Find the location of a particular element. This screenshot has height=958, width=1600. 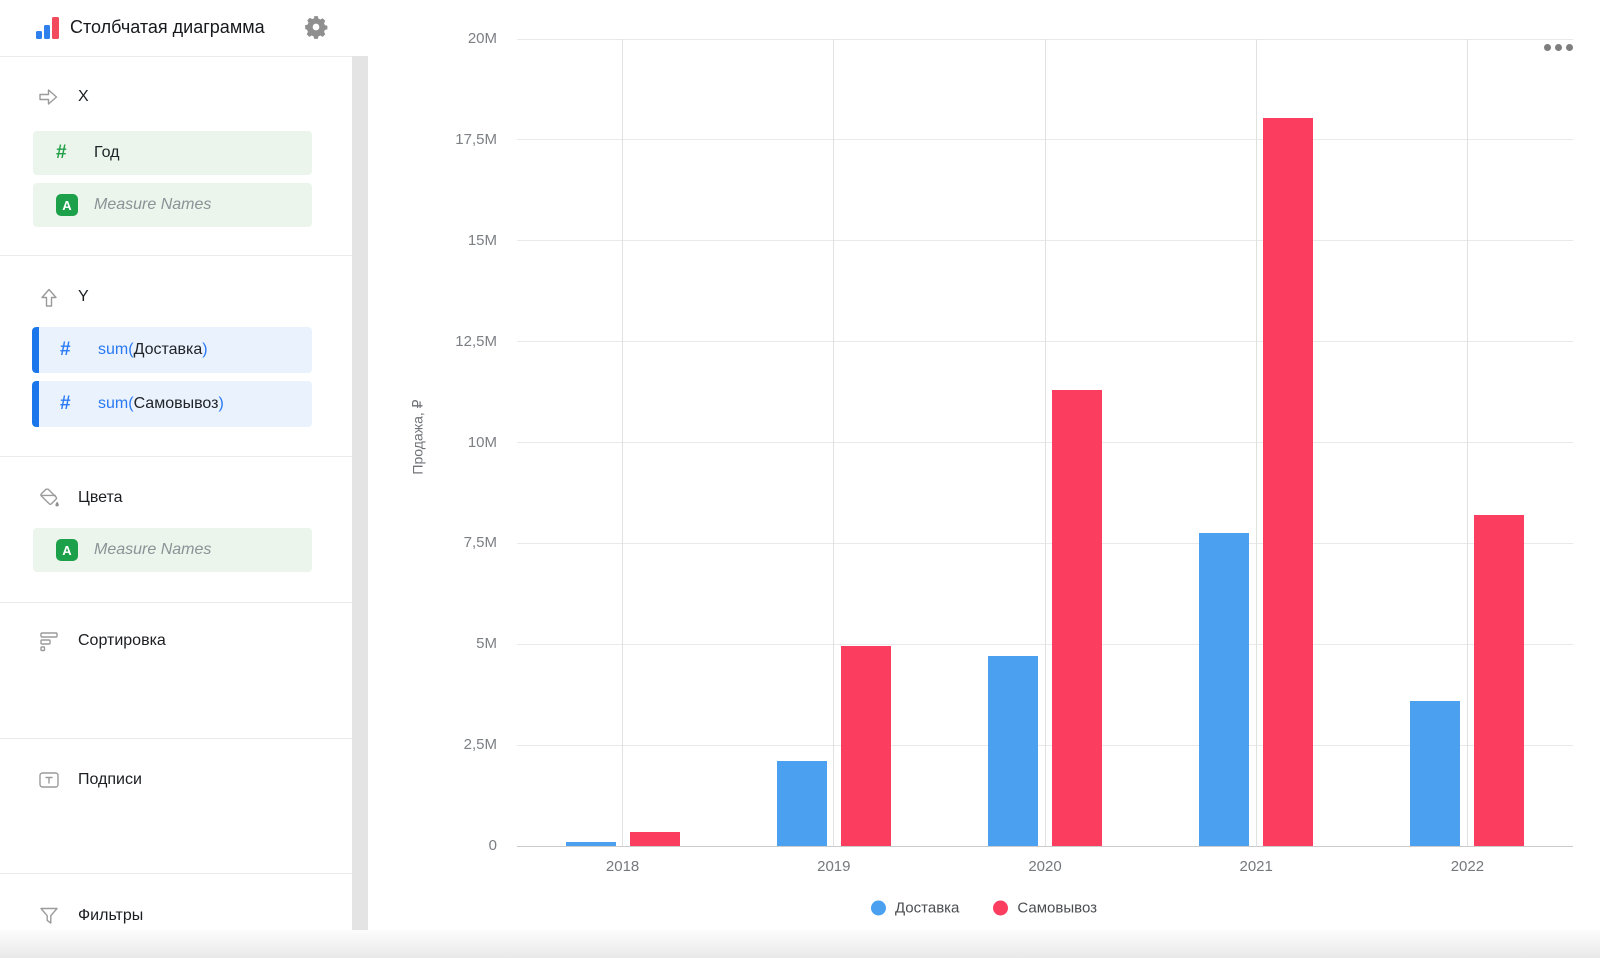

y-tick-label: 17,5M is located at coordinates (476, 139).